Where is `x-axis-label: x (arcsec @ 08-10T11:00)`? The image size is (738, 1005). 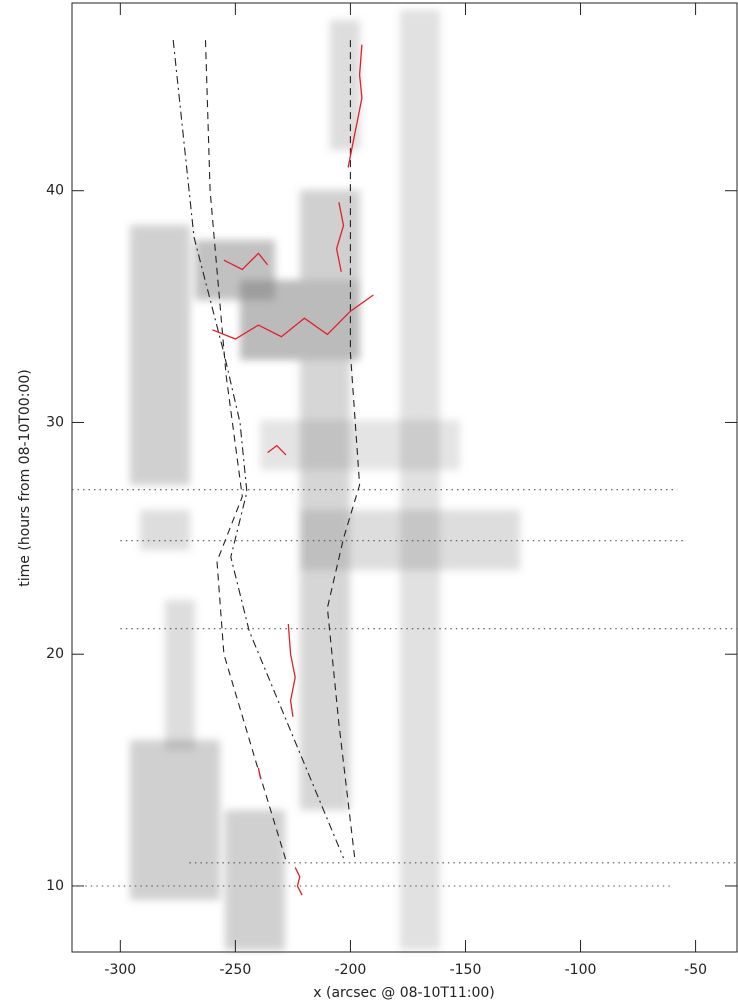
x-axis-label: x (arcsec @ 08-10T11:00) is located at coordinates (403, 993).